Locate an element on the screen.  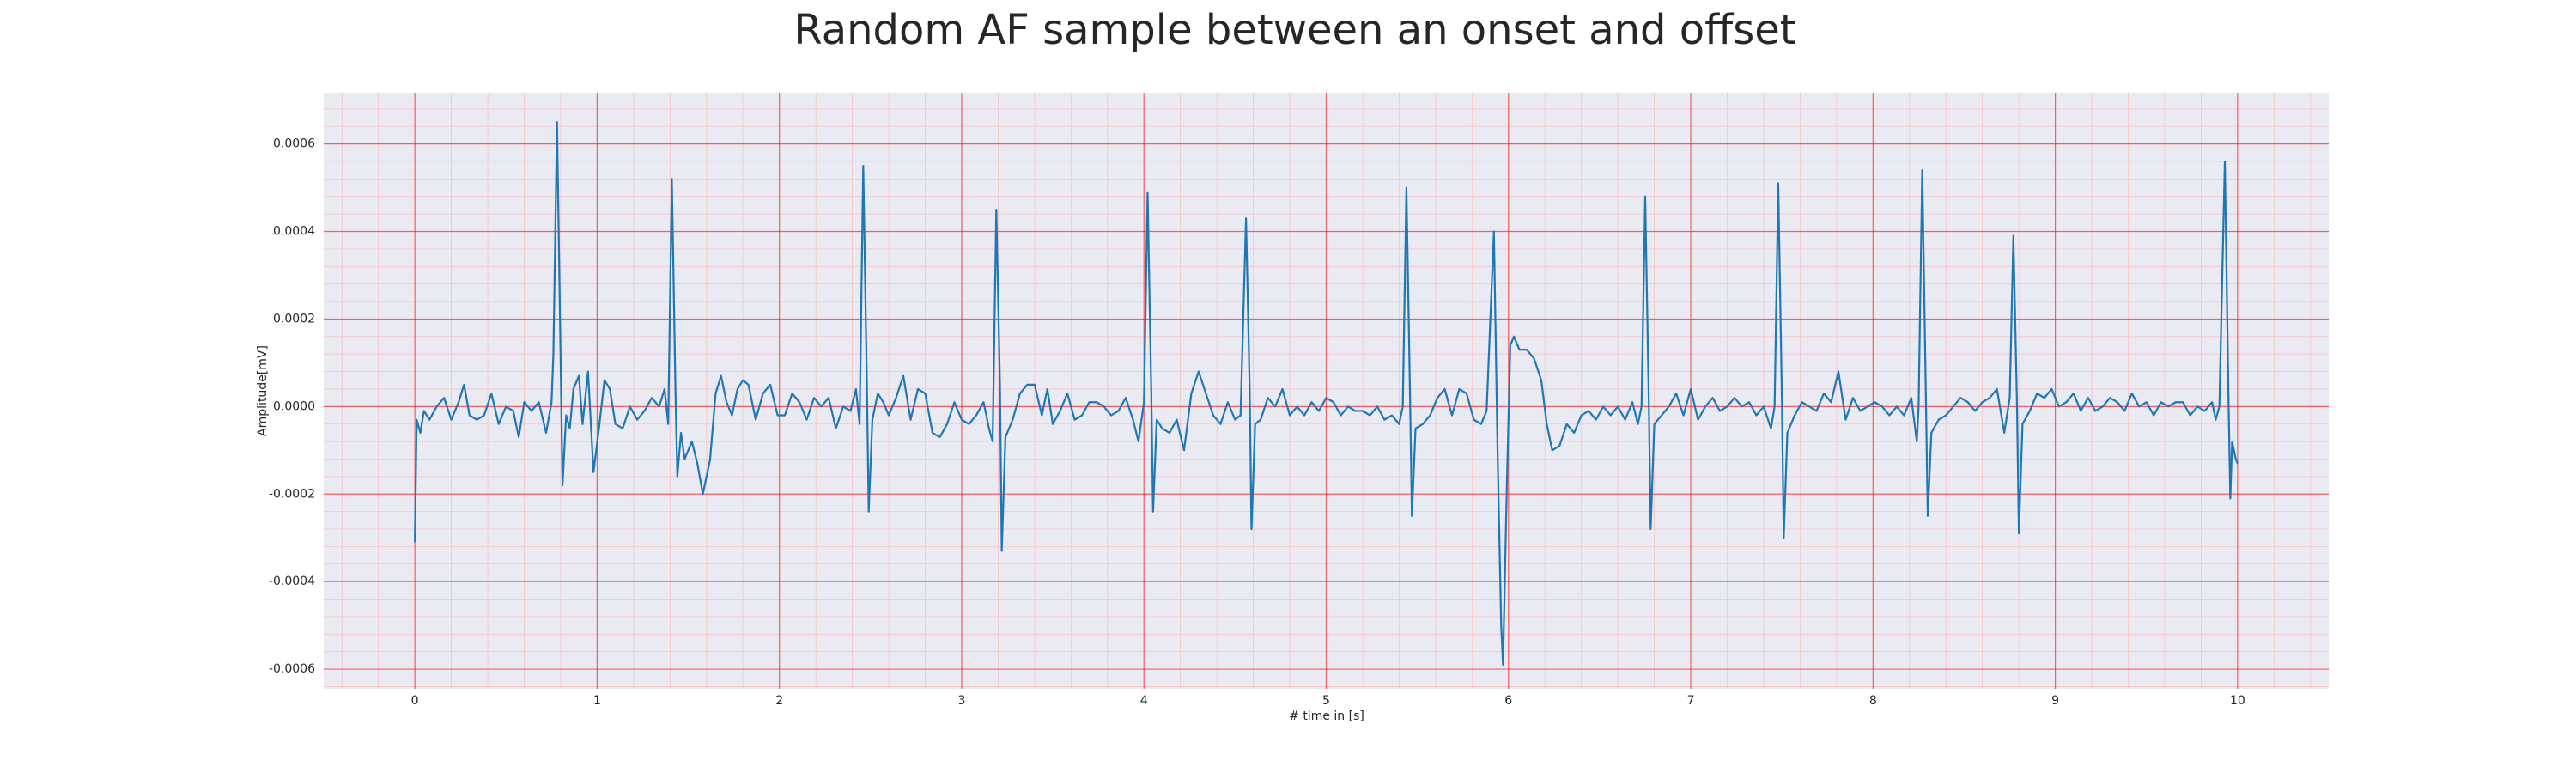
y-tick-label: 0.0004 is located at coordinates (294, 232).